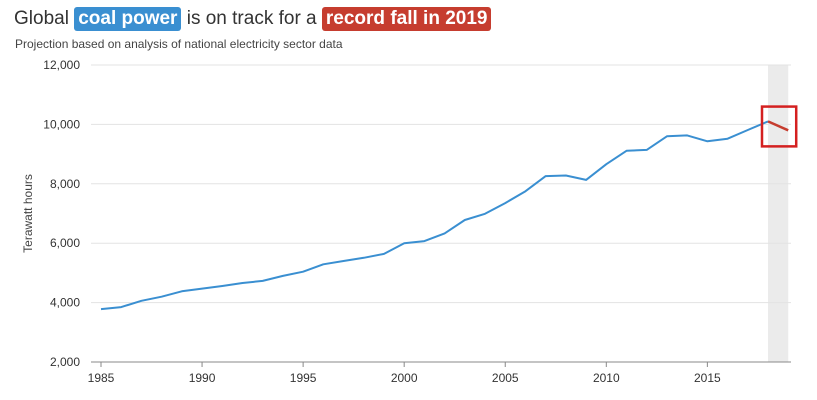 The width and height of the screenshot is (817, 400). Describe the element at coordinates (606, 378) in the screenshot. I see `x-tick-label: 2010` at that location.